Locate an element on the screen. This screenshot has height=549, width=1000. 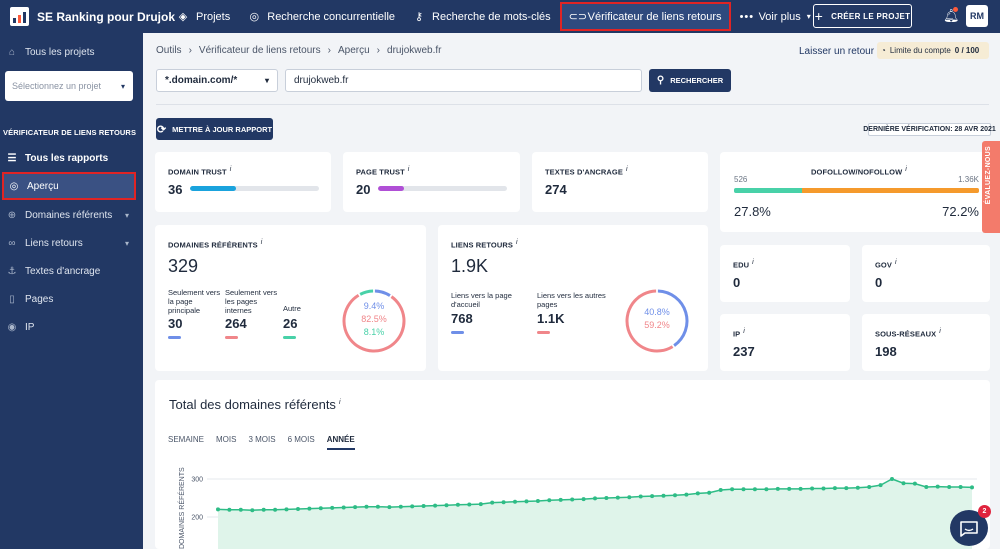
leave-feedback-link: Laisser un retour is located at coordinates (837, 51).